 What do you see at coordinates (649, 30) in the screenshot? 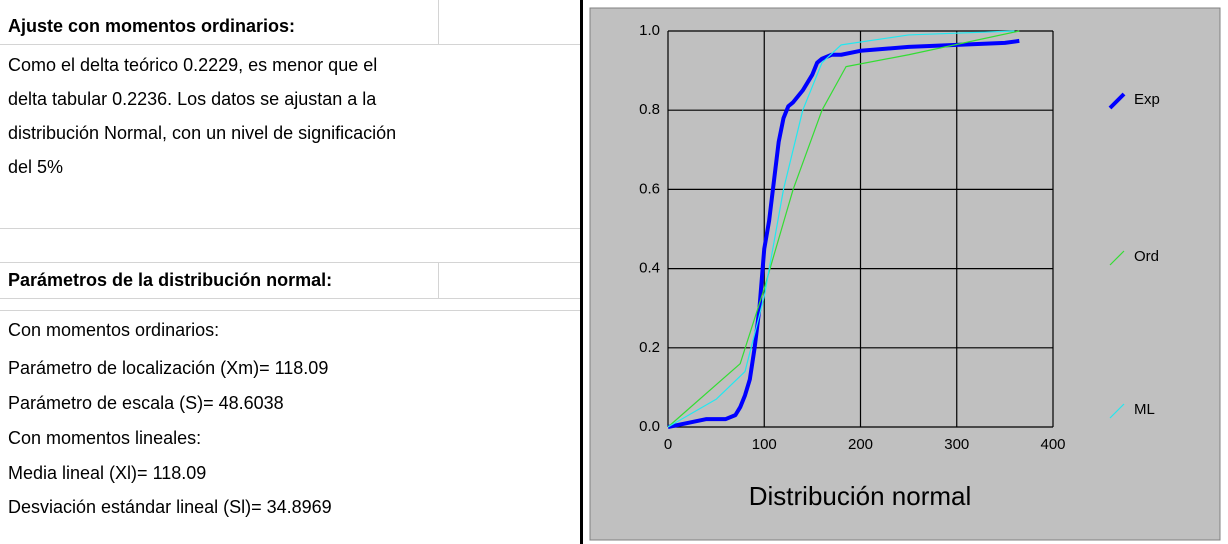
I see `y-tick-label: 1.0` at bounding box center [649, 30].